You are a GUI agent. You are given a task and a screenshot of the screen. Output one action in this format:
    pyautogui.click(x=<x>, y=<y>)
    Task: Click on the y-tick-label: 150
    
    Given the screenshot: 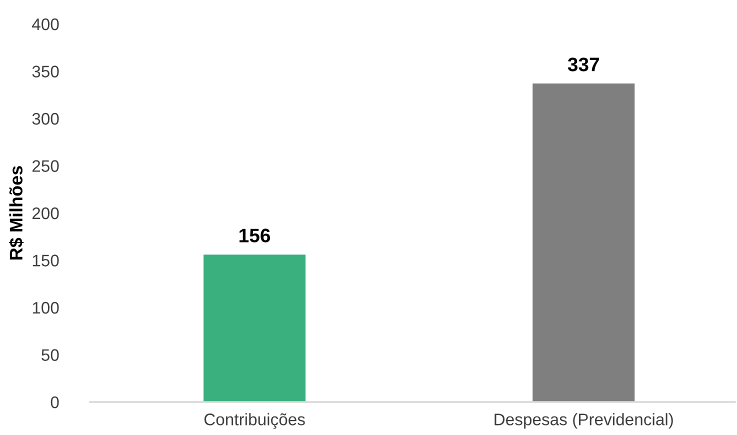 What is the action you would take?
    pyautogui.click(x=45, y=260)
    